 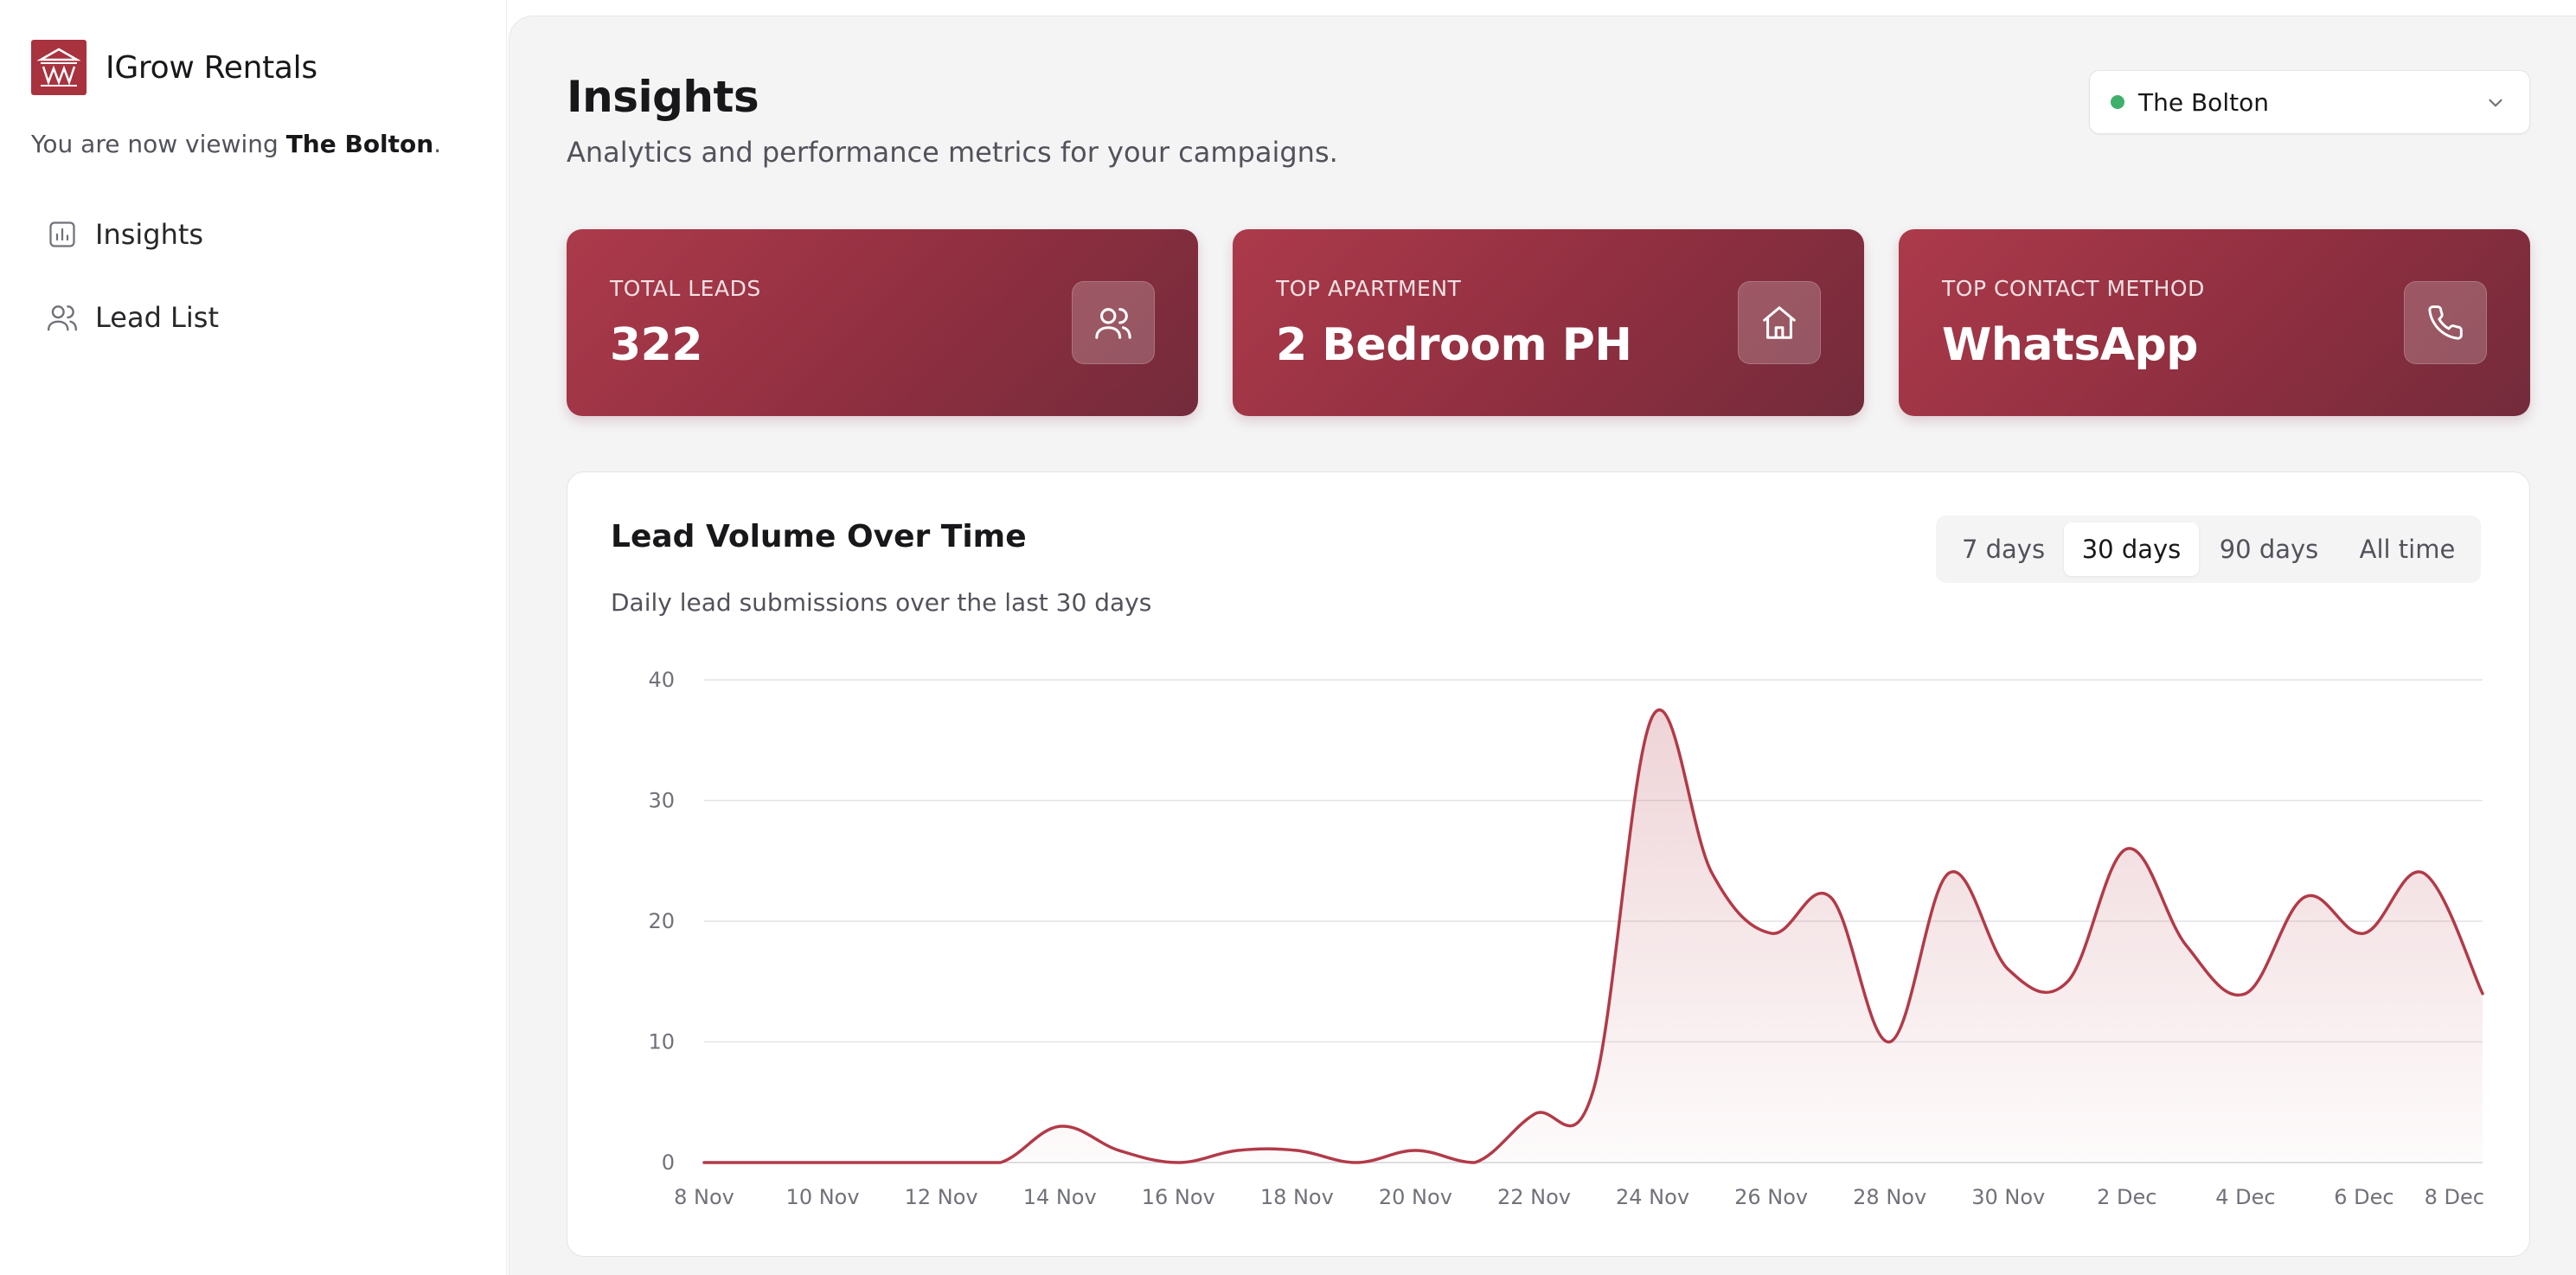 I want to click on brand: IGrow Rentals, so click(x=174, y=67).